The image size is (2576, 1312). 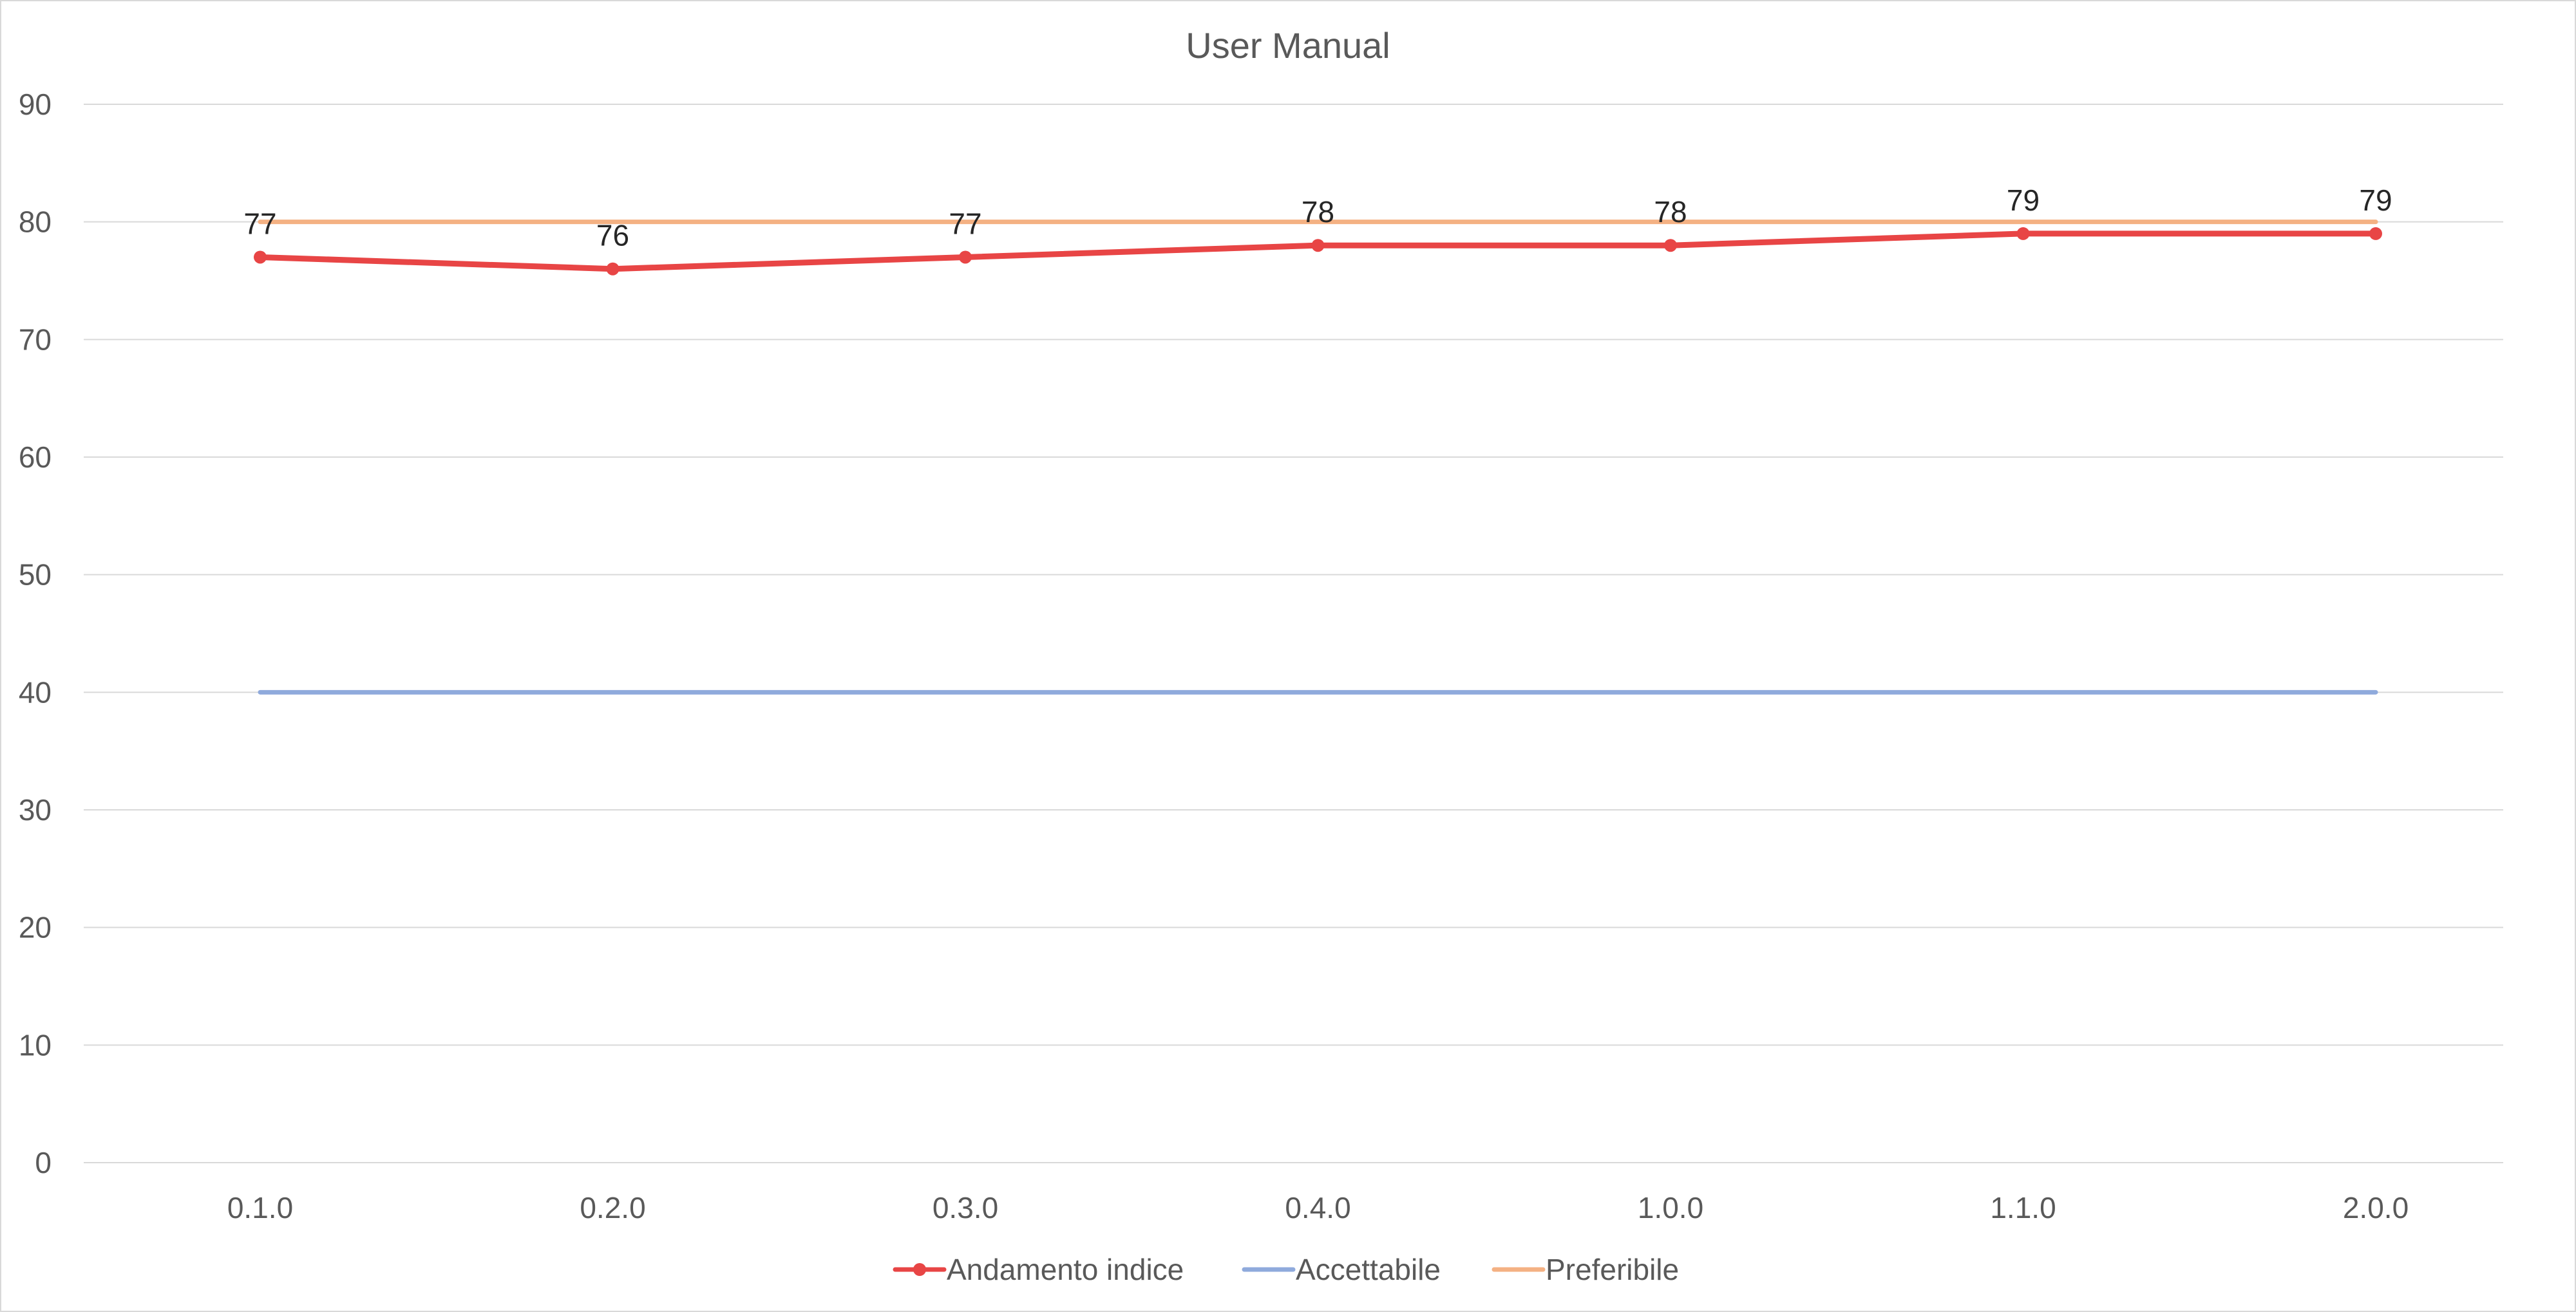 I want to click on legend-item: Andamento indice, so click(x=1038, y=1269).